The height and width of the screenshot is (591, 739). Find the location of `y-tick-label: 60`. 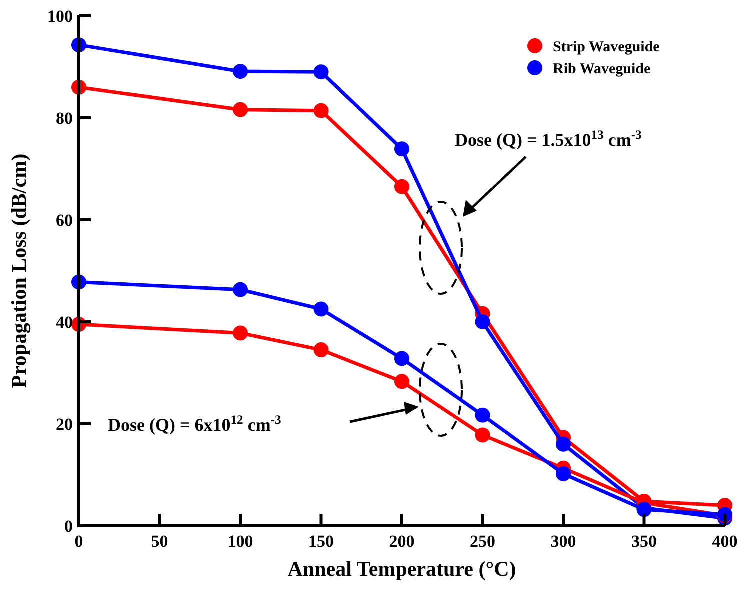

y-tick-label: 60 is located at coordinates (64, 220).